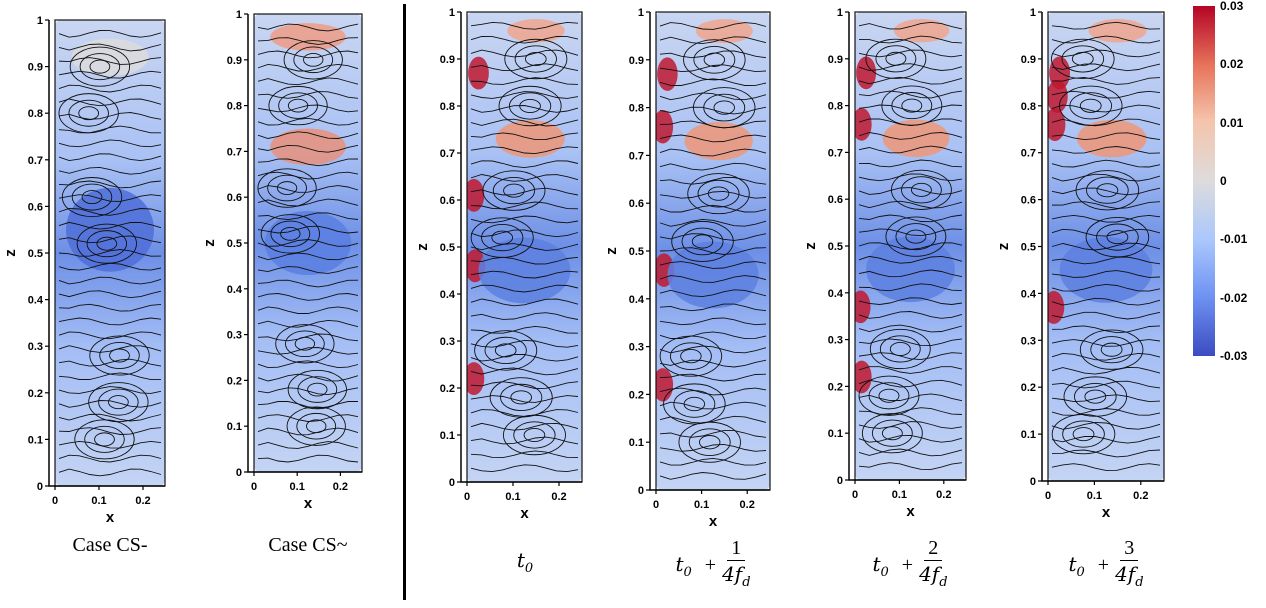  What do you see at coordinates (899, 495) in the screenshot?
I see `x-tick-label: 0.1` at bounding box center [899, 495].